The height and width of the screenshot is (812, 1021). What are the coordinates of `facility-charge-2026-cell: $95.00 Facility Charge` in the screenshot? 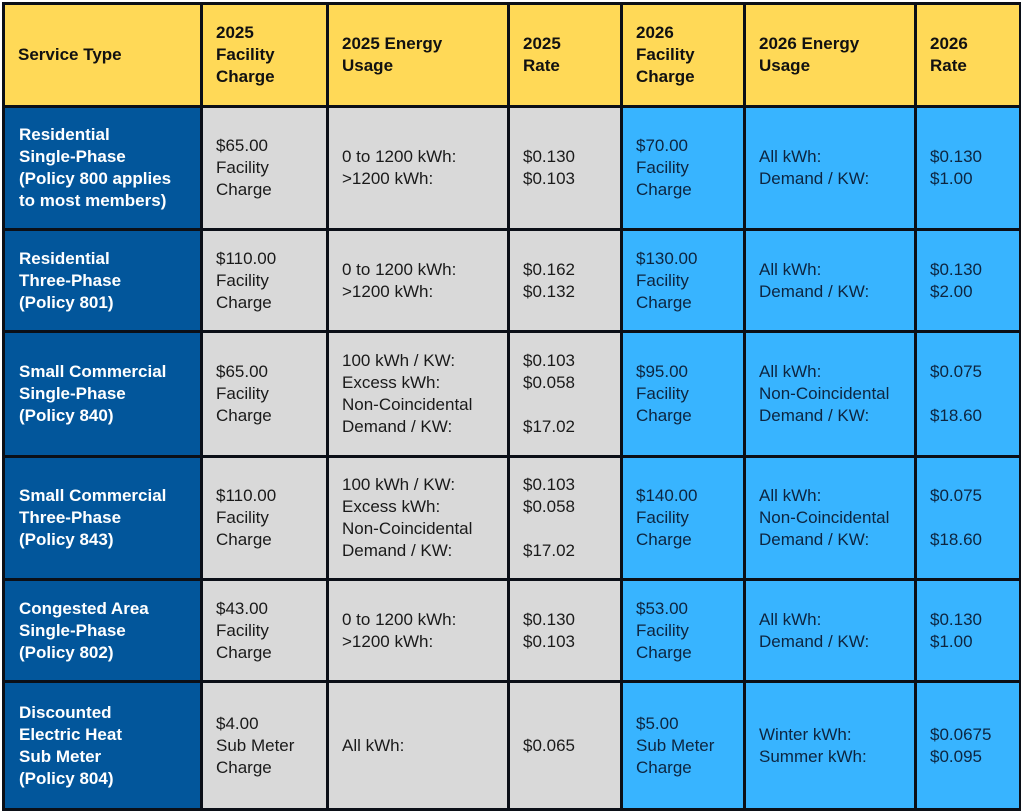 It's located at (683, 394).